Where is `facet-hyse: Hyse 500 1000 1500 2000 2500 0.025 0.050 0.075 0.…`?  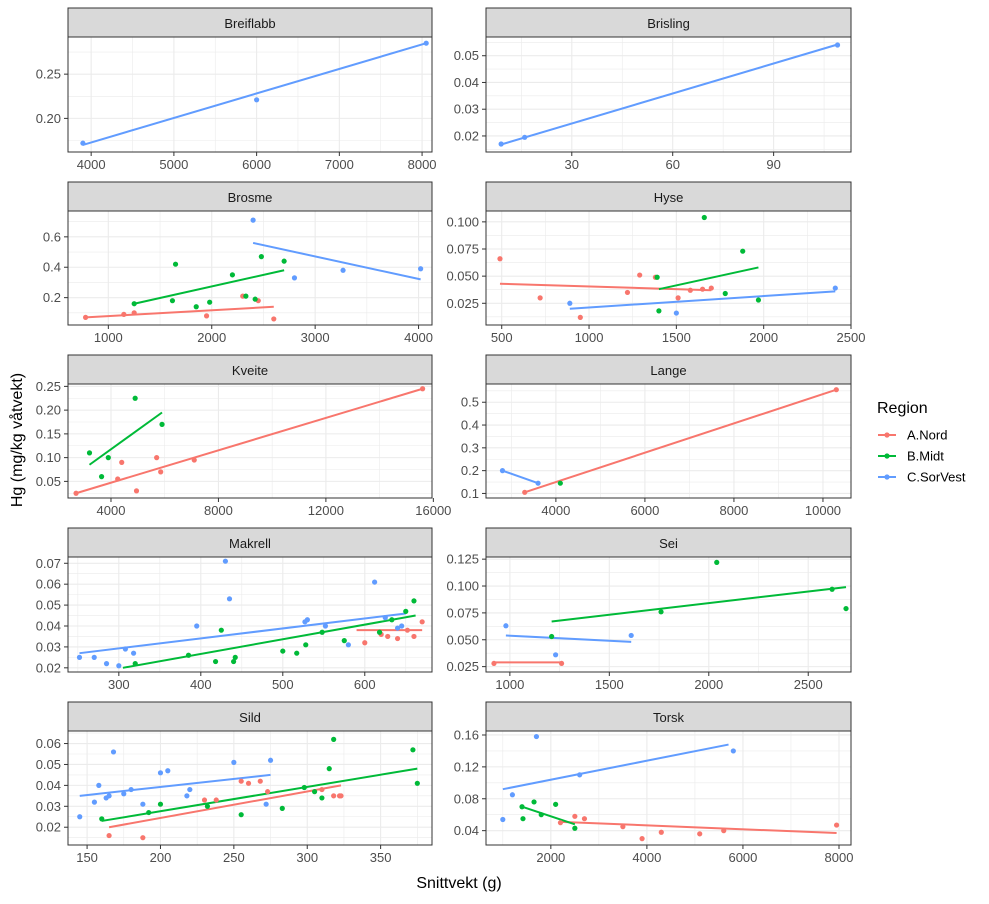
facet-hyse: Hyse 500 1000 1500 2000 2500 0.025 0.050 0.075 0.… is located at coordinates (655, 263).